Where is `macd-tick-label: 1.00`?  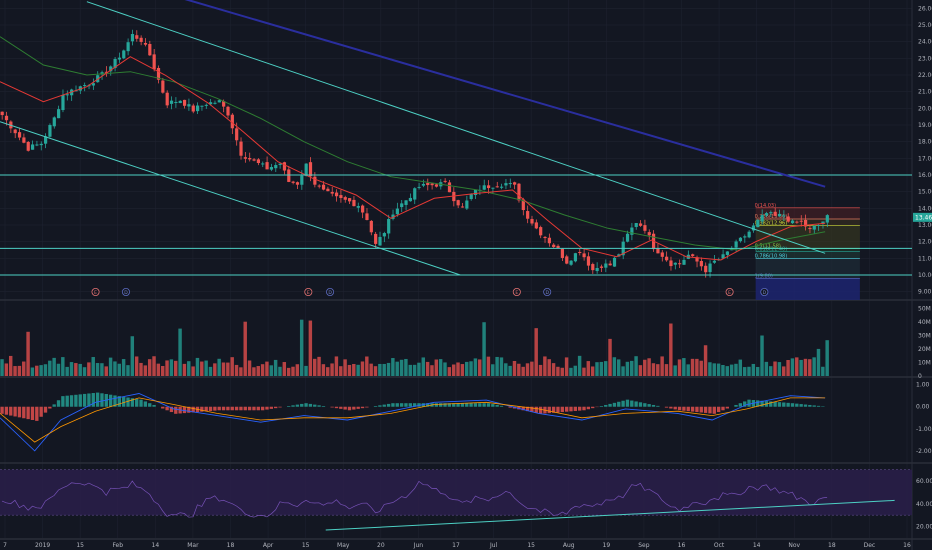
macd-tick-label: 1.00 is located at coordinates (923, 385).